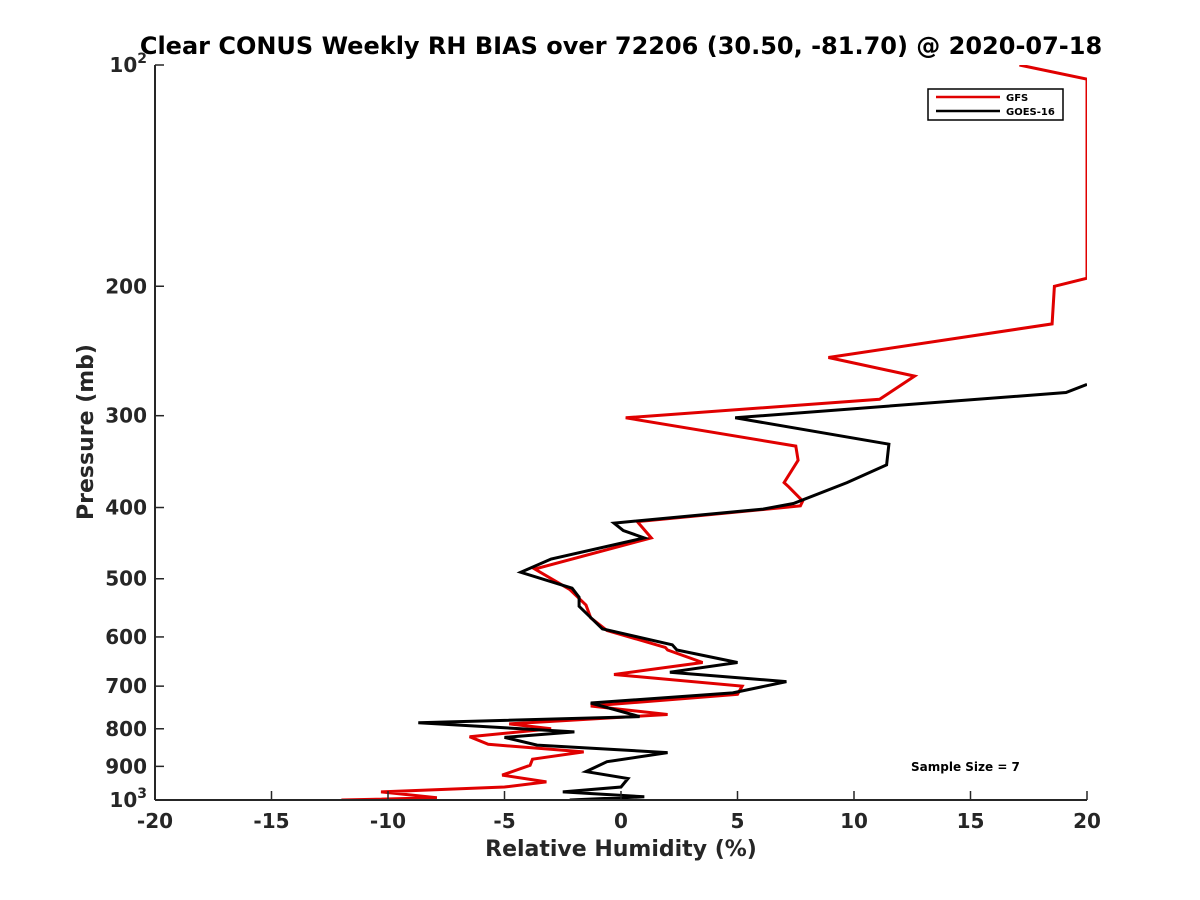 The image size is (1200, 900). Describe the element at coordinates (155, 821) in the screenshot. I see `x-tick-label: -20` at that location.